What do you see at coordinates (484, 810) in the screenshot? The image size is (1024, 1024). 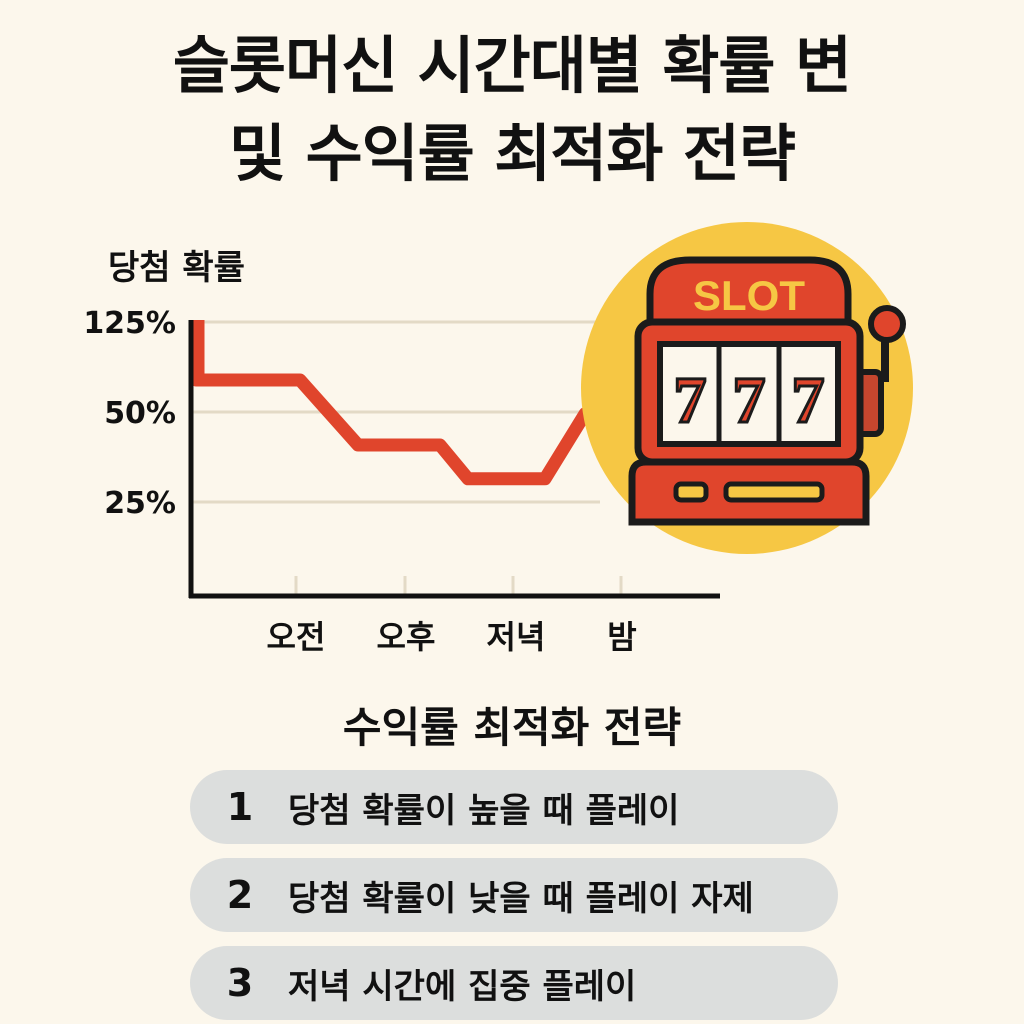 I see `strategy-item-text: 당첨 확률이 높을 때 플레이` at bounding box center [484, 810].